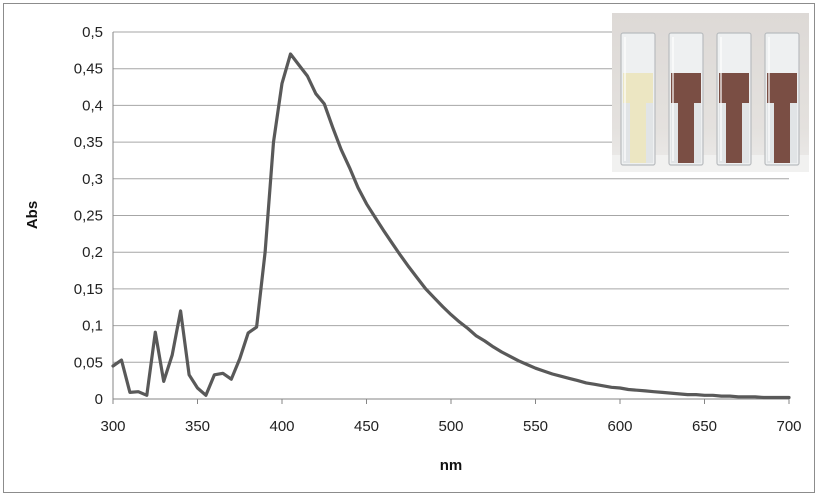  I want to click on x-tick-labels: 300 350 400 450 500 550 600 650 700, so click(450, 426).